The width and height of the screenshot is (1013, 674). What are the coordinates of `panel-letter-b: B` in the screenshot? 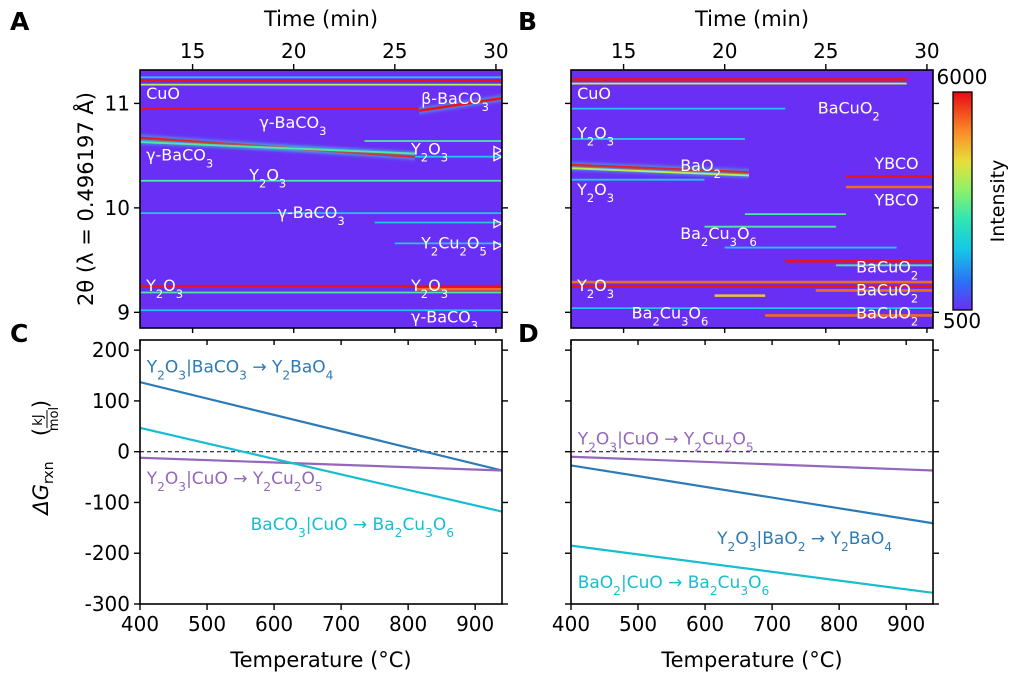 It's located at (527, 21).